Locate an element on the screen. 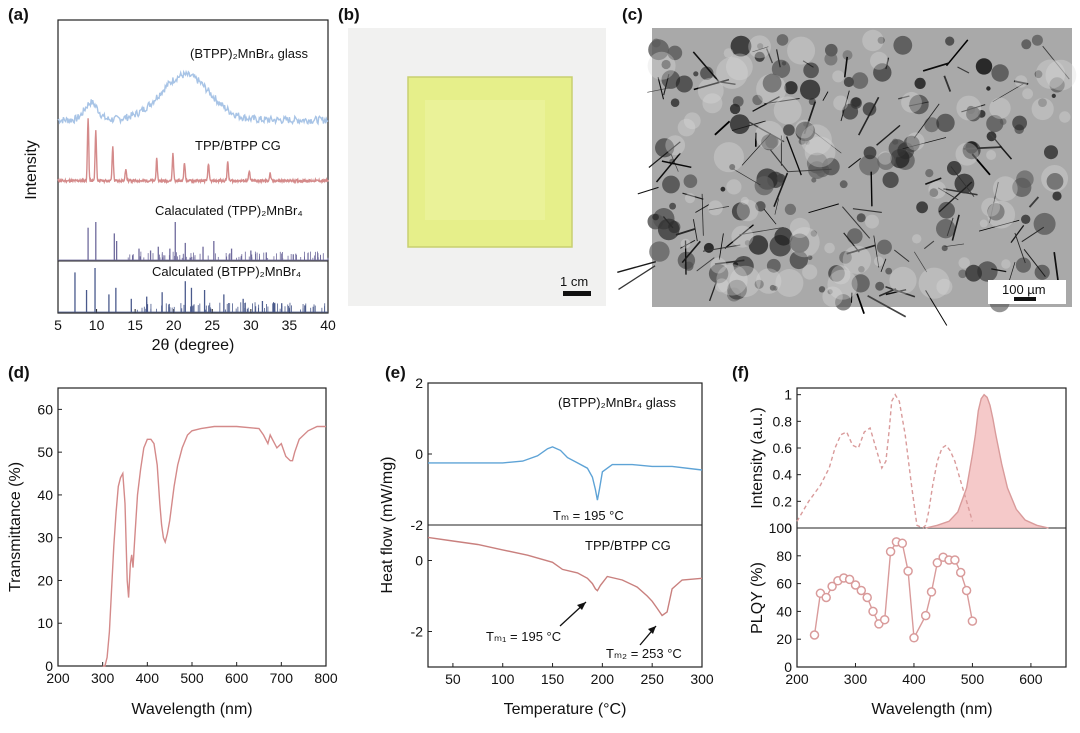 This screenshot has height=733, width=1080. e-xtick-label-50: 50 is located at coordinates (453, 679).